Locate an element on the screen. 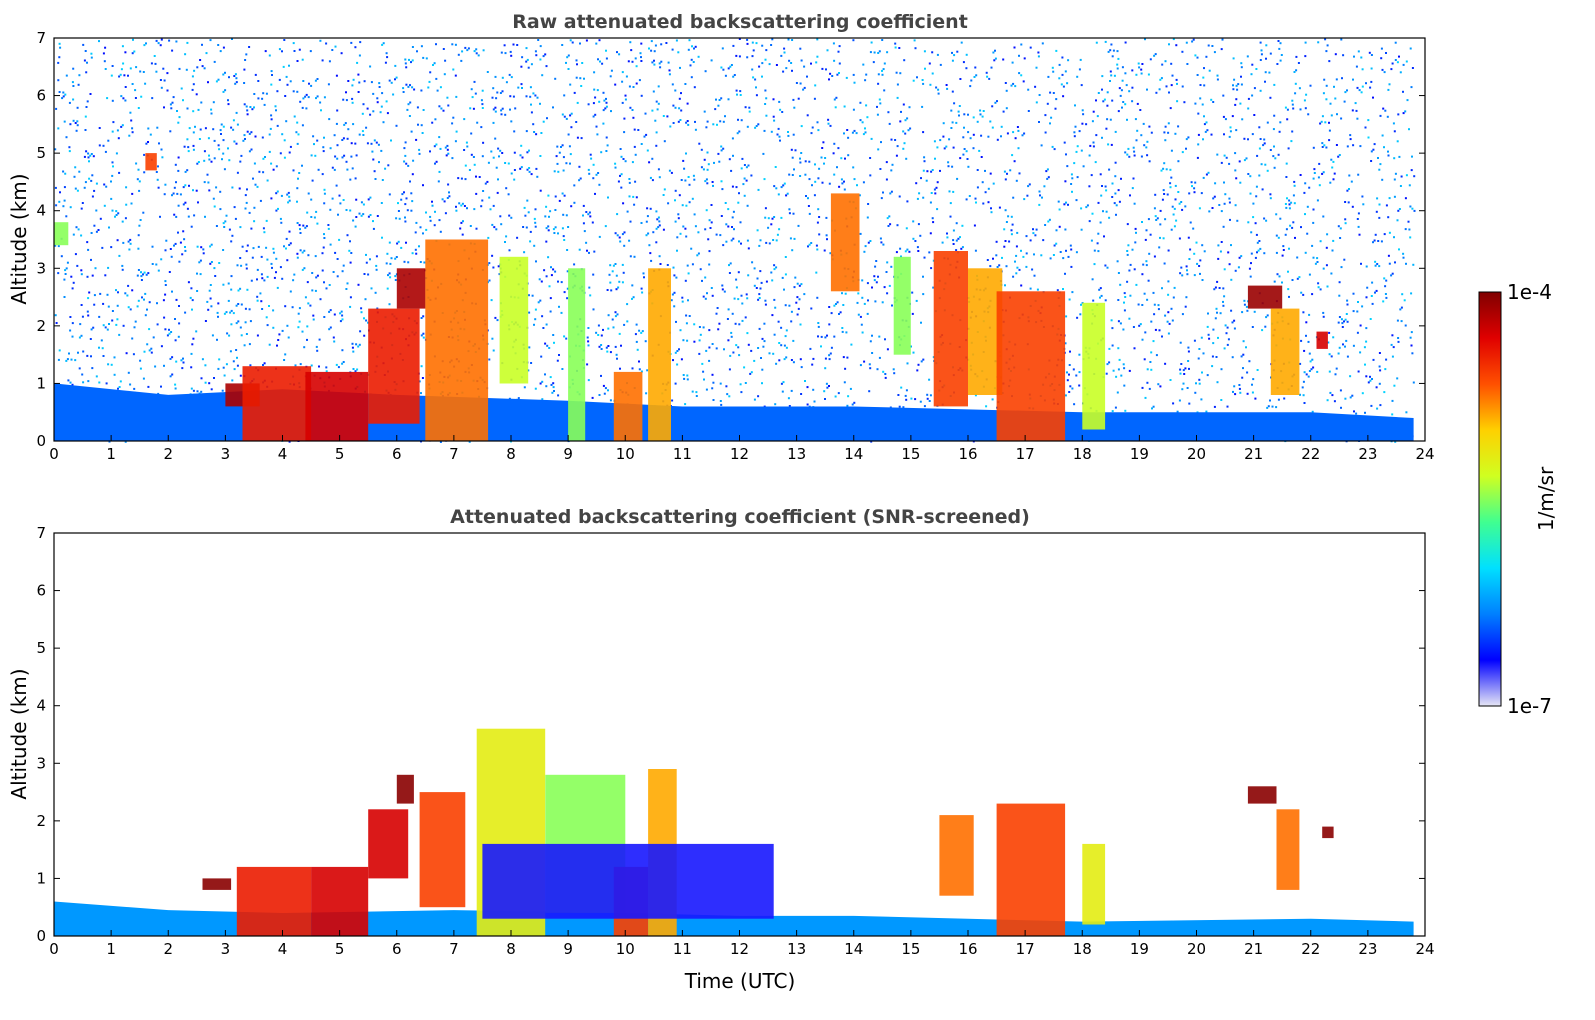 Image resolution: width=1595 pixels, height=1020 pixels. y-tick-label: 2 is located at coordinates (41, 326).